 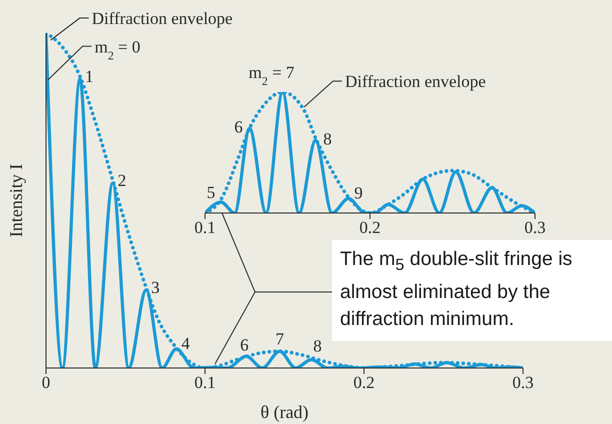 What do you see at coordinates (279, 338) in the screenshot?
I see `annotation: 7` at bounding box center [279, 338].